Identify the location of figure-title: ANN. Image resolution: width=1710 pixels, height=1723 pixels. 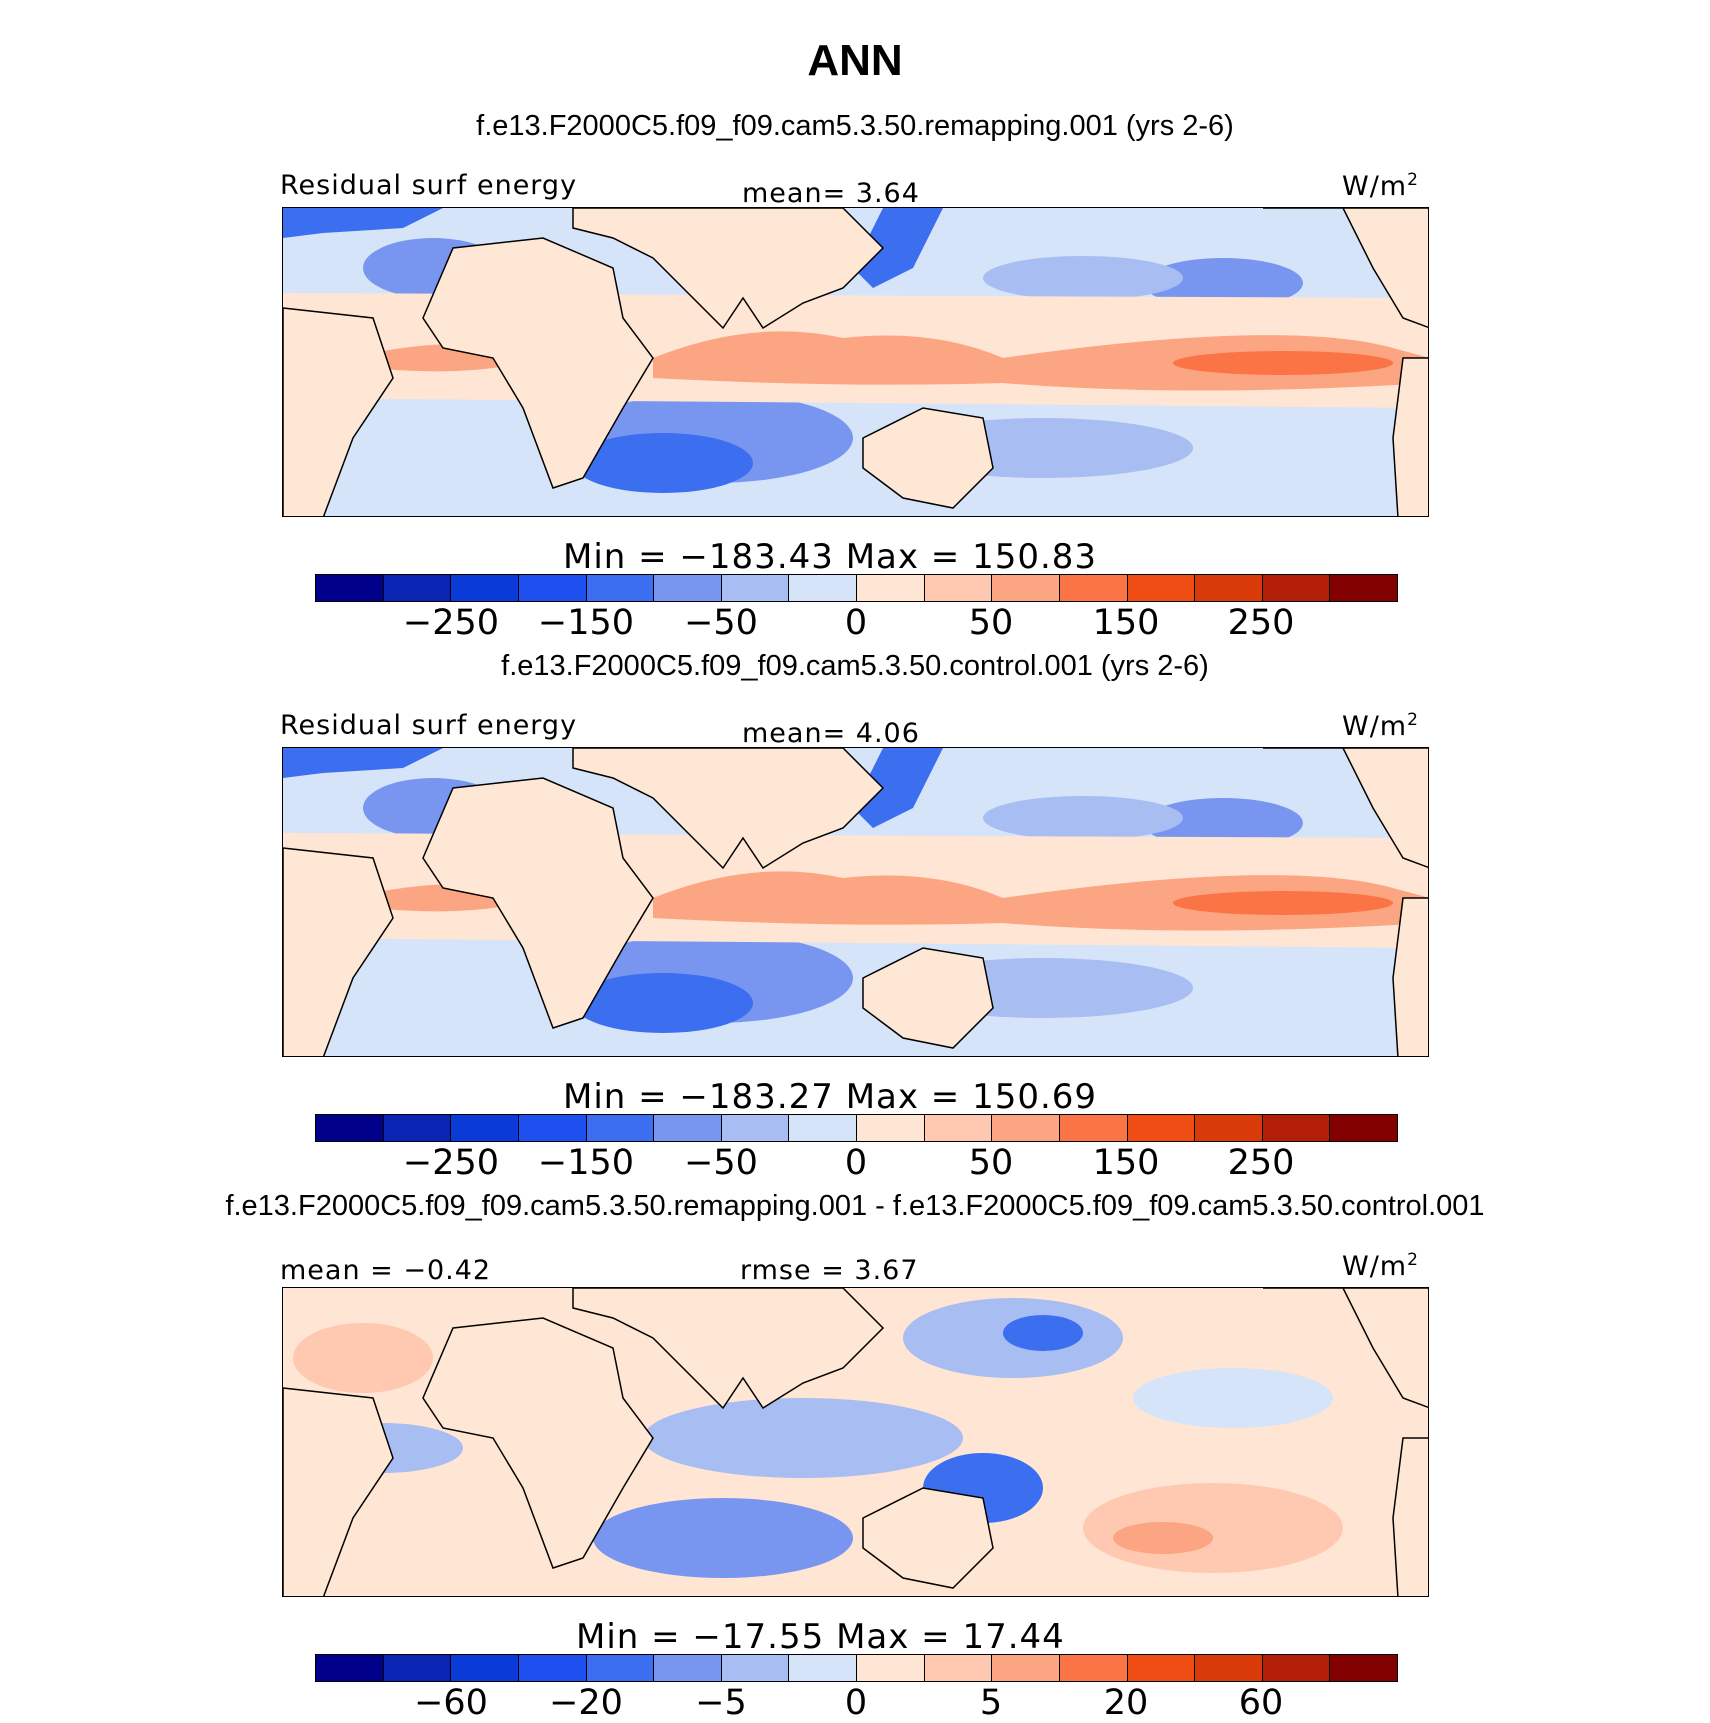
(855, 60).